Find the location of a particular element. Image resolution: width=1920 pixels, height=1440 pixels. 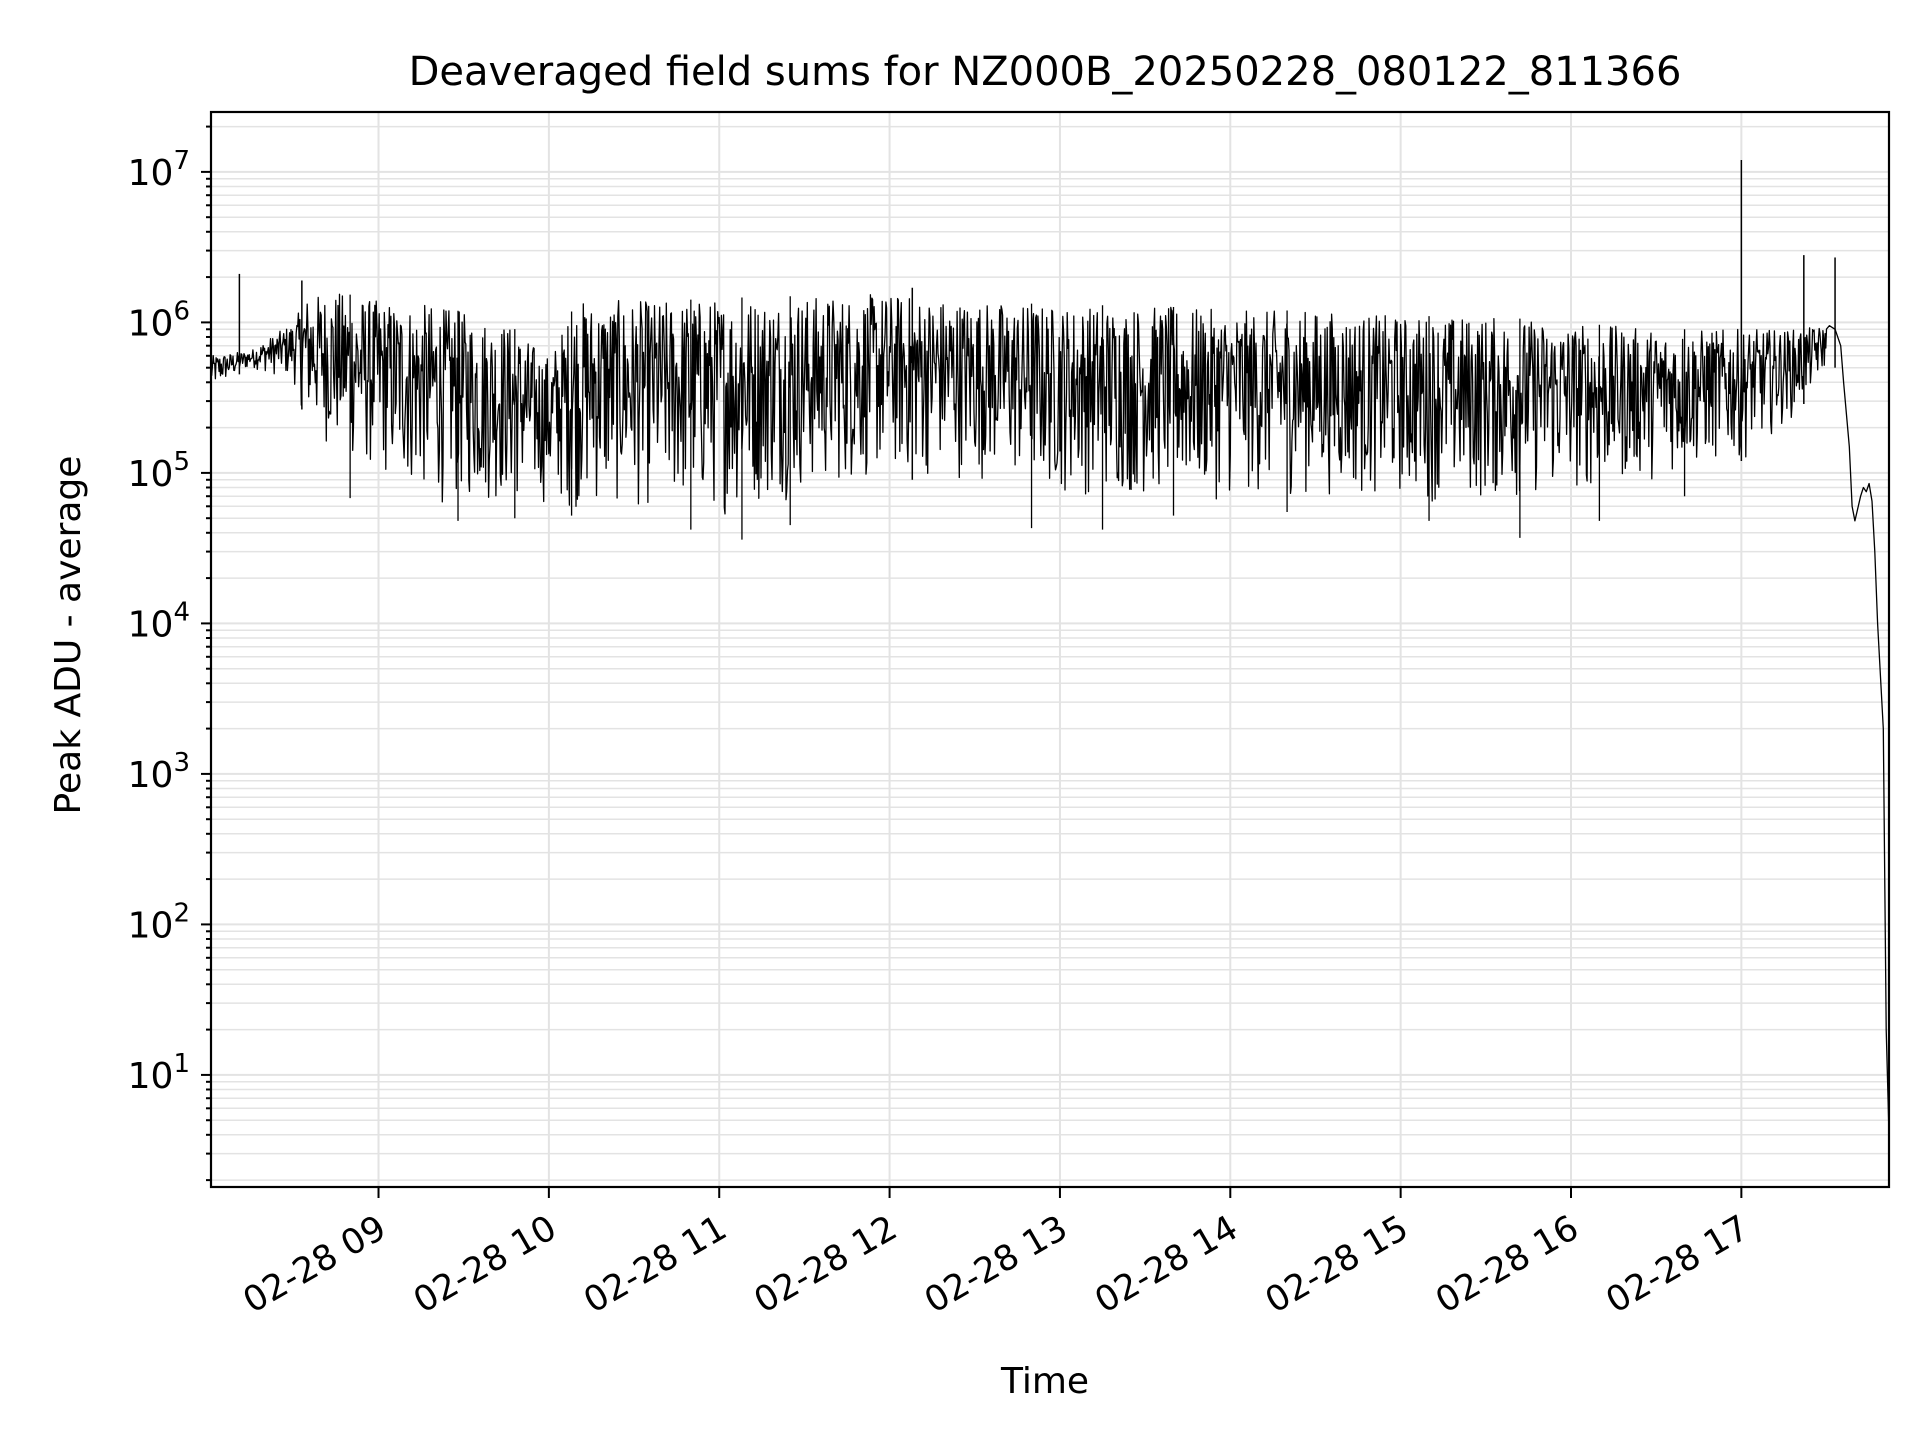

y-tick-label: 10⁴ is located at coordinates (159, 621).